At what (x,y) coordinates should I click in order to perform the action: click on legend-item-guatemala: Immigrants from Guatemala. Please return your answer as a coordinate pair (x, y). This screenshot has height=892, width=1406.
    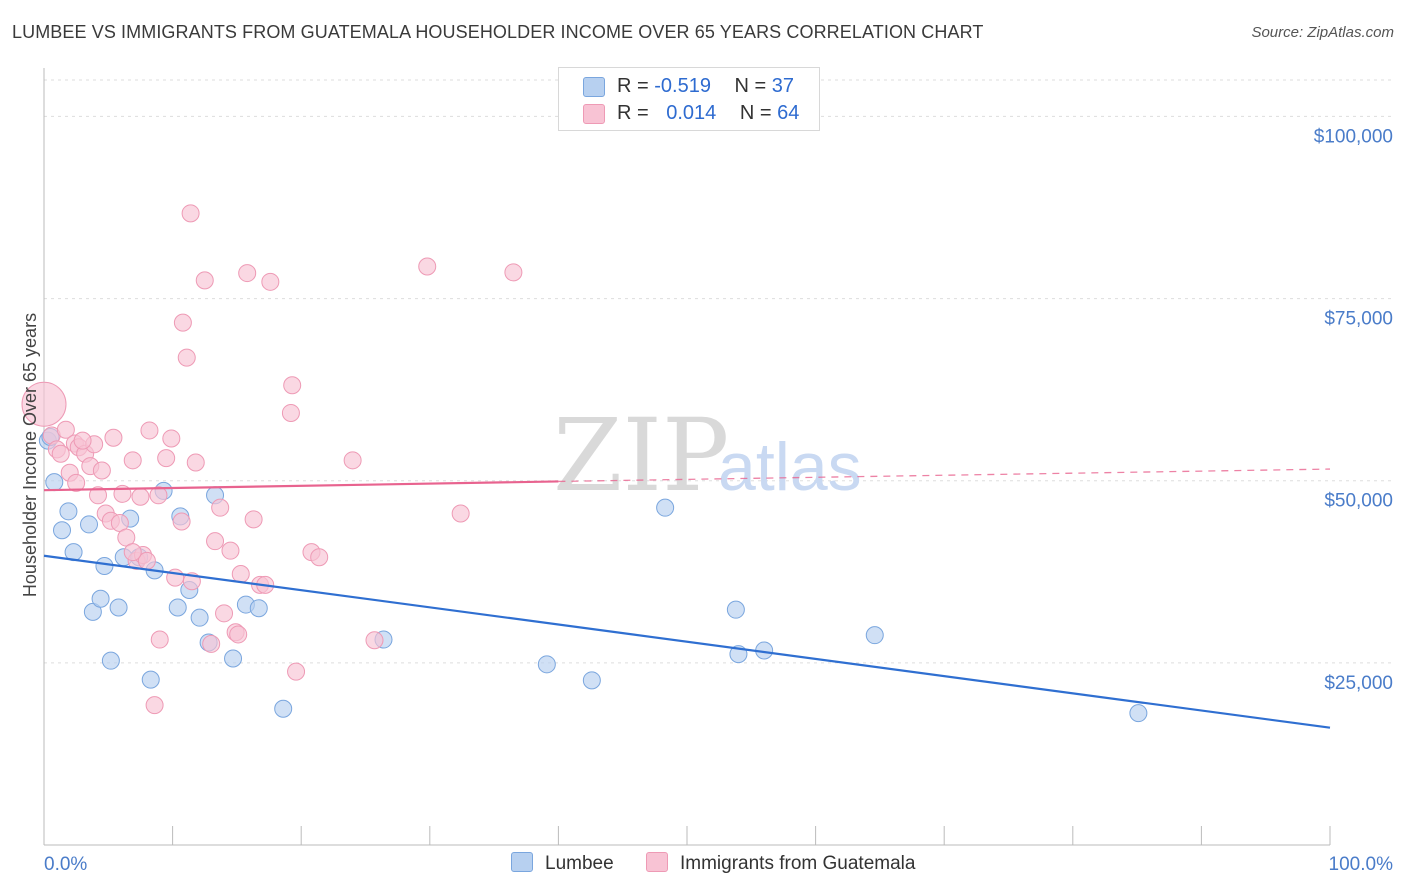
    Looking at the image, I should click on (780, 863).